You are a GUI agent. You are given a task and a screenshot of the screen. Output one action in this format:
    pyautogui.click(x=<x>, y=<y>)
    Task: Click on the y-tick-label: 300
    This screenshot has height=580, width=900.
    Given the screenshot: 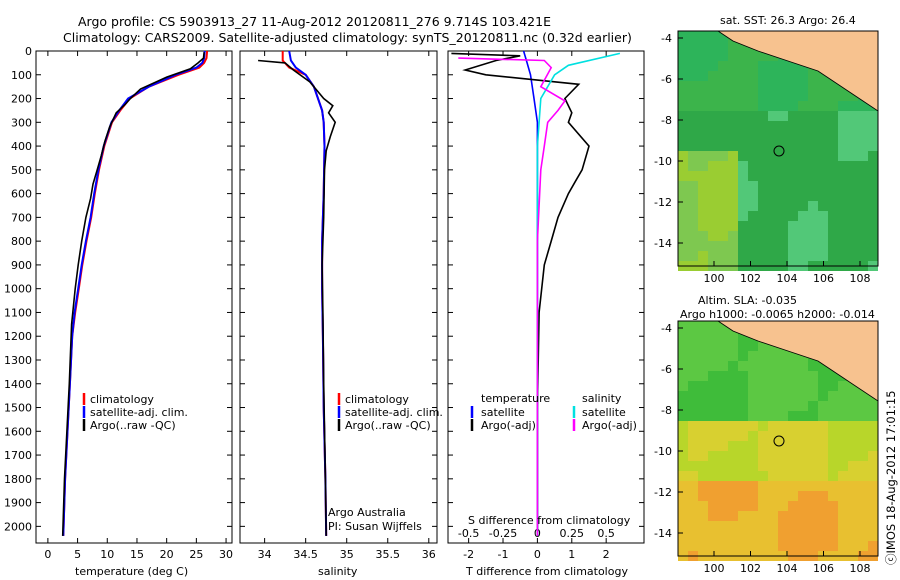 What is the action you would take?
    pyautogui.click(x=21, y=122)
    